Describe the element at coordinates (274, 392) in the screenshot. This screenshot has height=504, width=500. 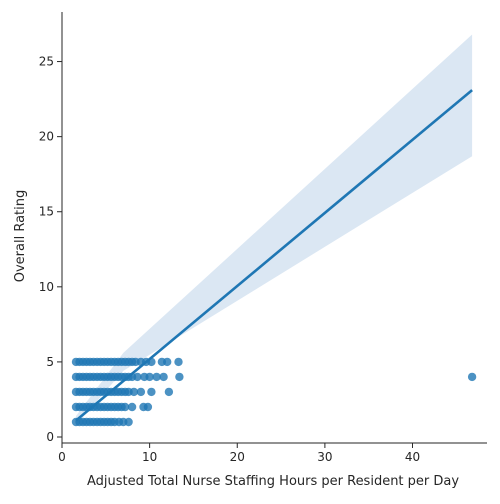
I see `scatter-points-layer` at that location.